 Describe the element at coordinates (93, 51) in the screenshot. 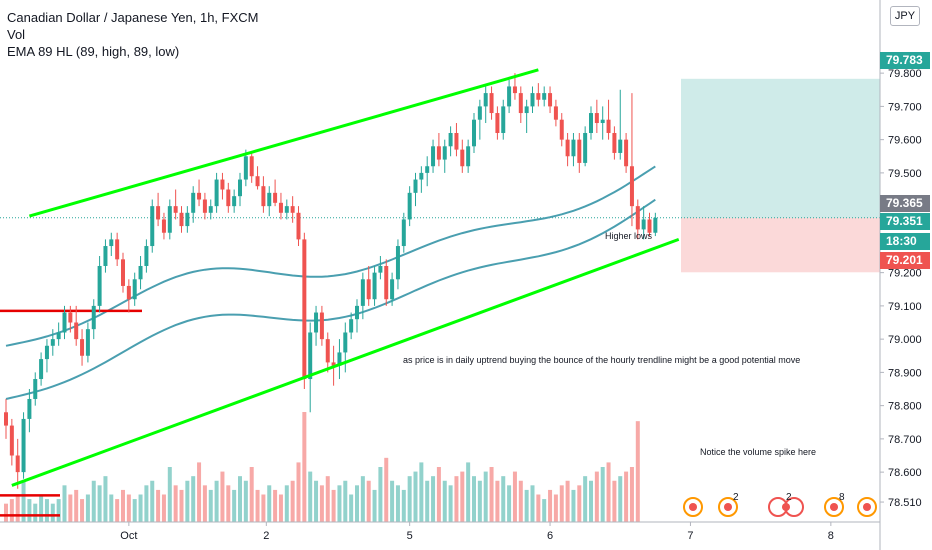

I see `ema-indicator-label: EMA 89 HL (89, high, 89, low)` at that location.